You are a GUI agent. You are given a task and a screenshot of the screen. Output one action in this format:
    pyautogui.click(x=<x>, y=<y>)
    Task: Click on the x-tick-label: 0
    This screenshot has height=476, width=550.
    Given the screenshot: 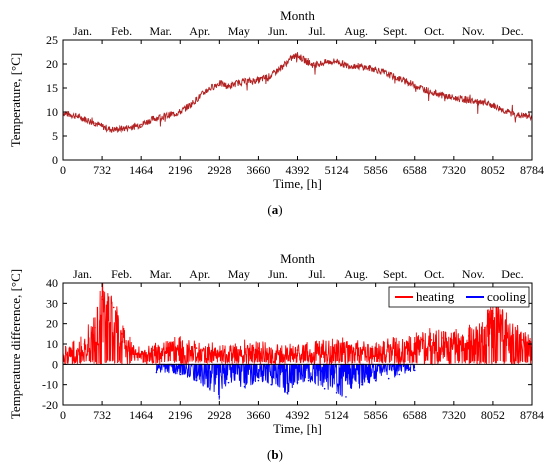 What is the action you would take?
    pyautogui.click(x=63, y=415)
    